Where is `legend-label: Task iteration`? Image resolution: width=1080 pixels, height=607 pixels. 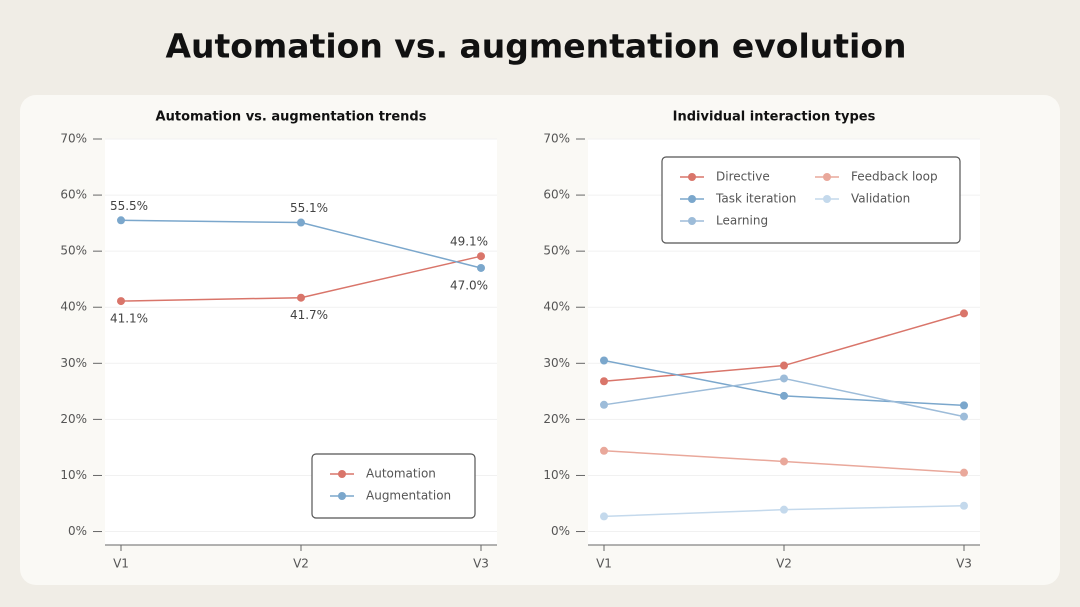 legend-label: Task iteration is located at coordinates (755, 199).